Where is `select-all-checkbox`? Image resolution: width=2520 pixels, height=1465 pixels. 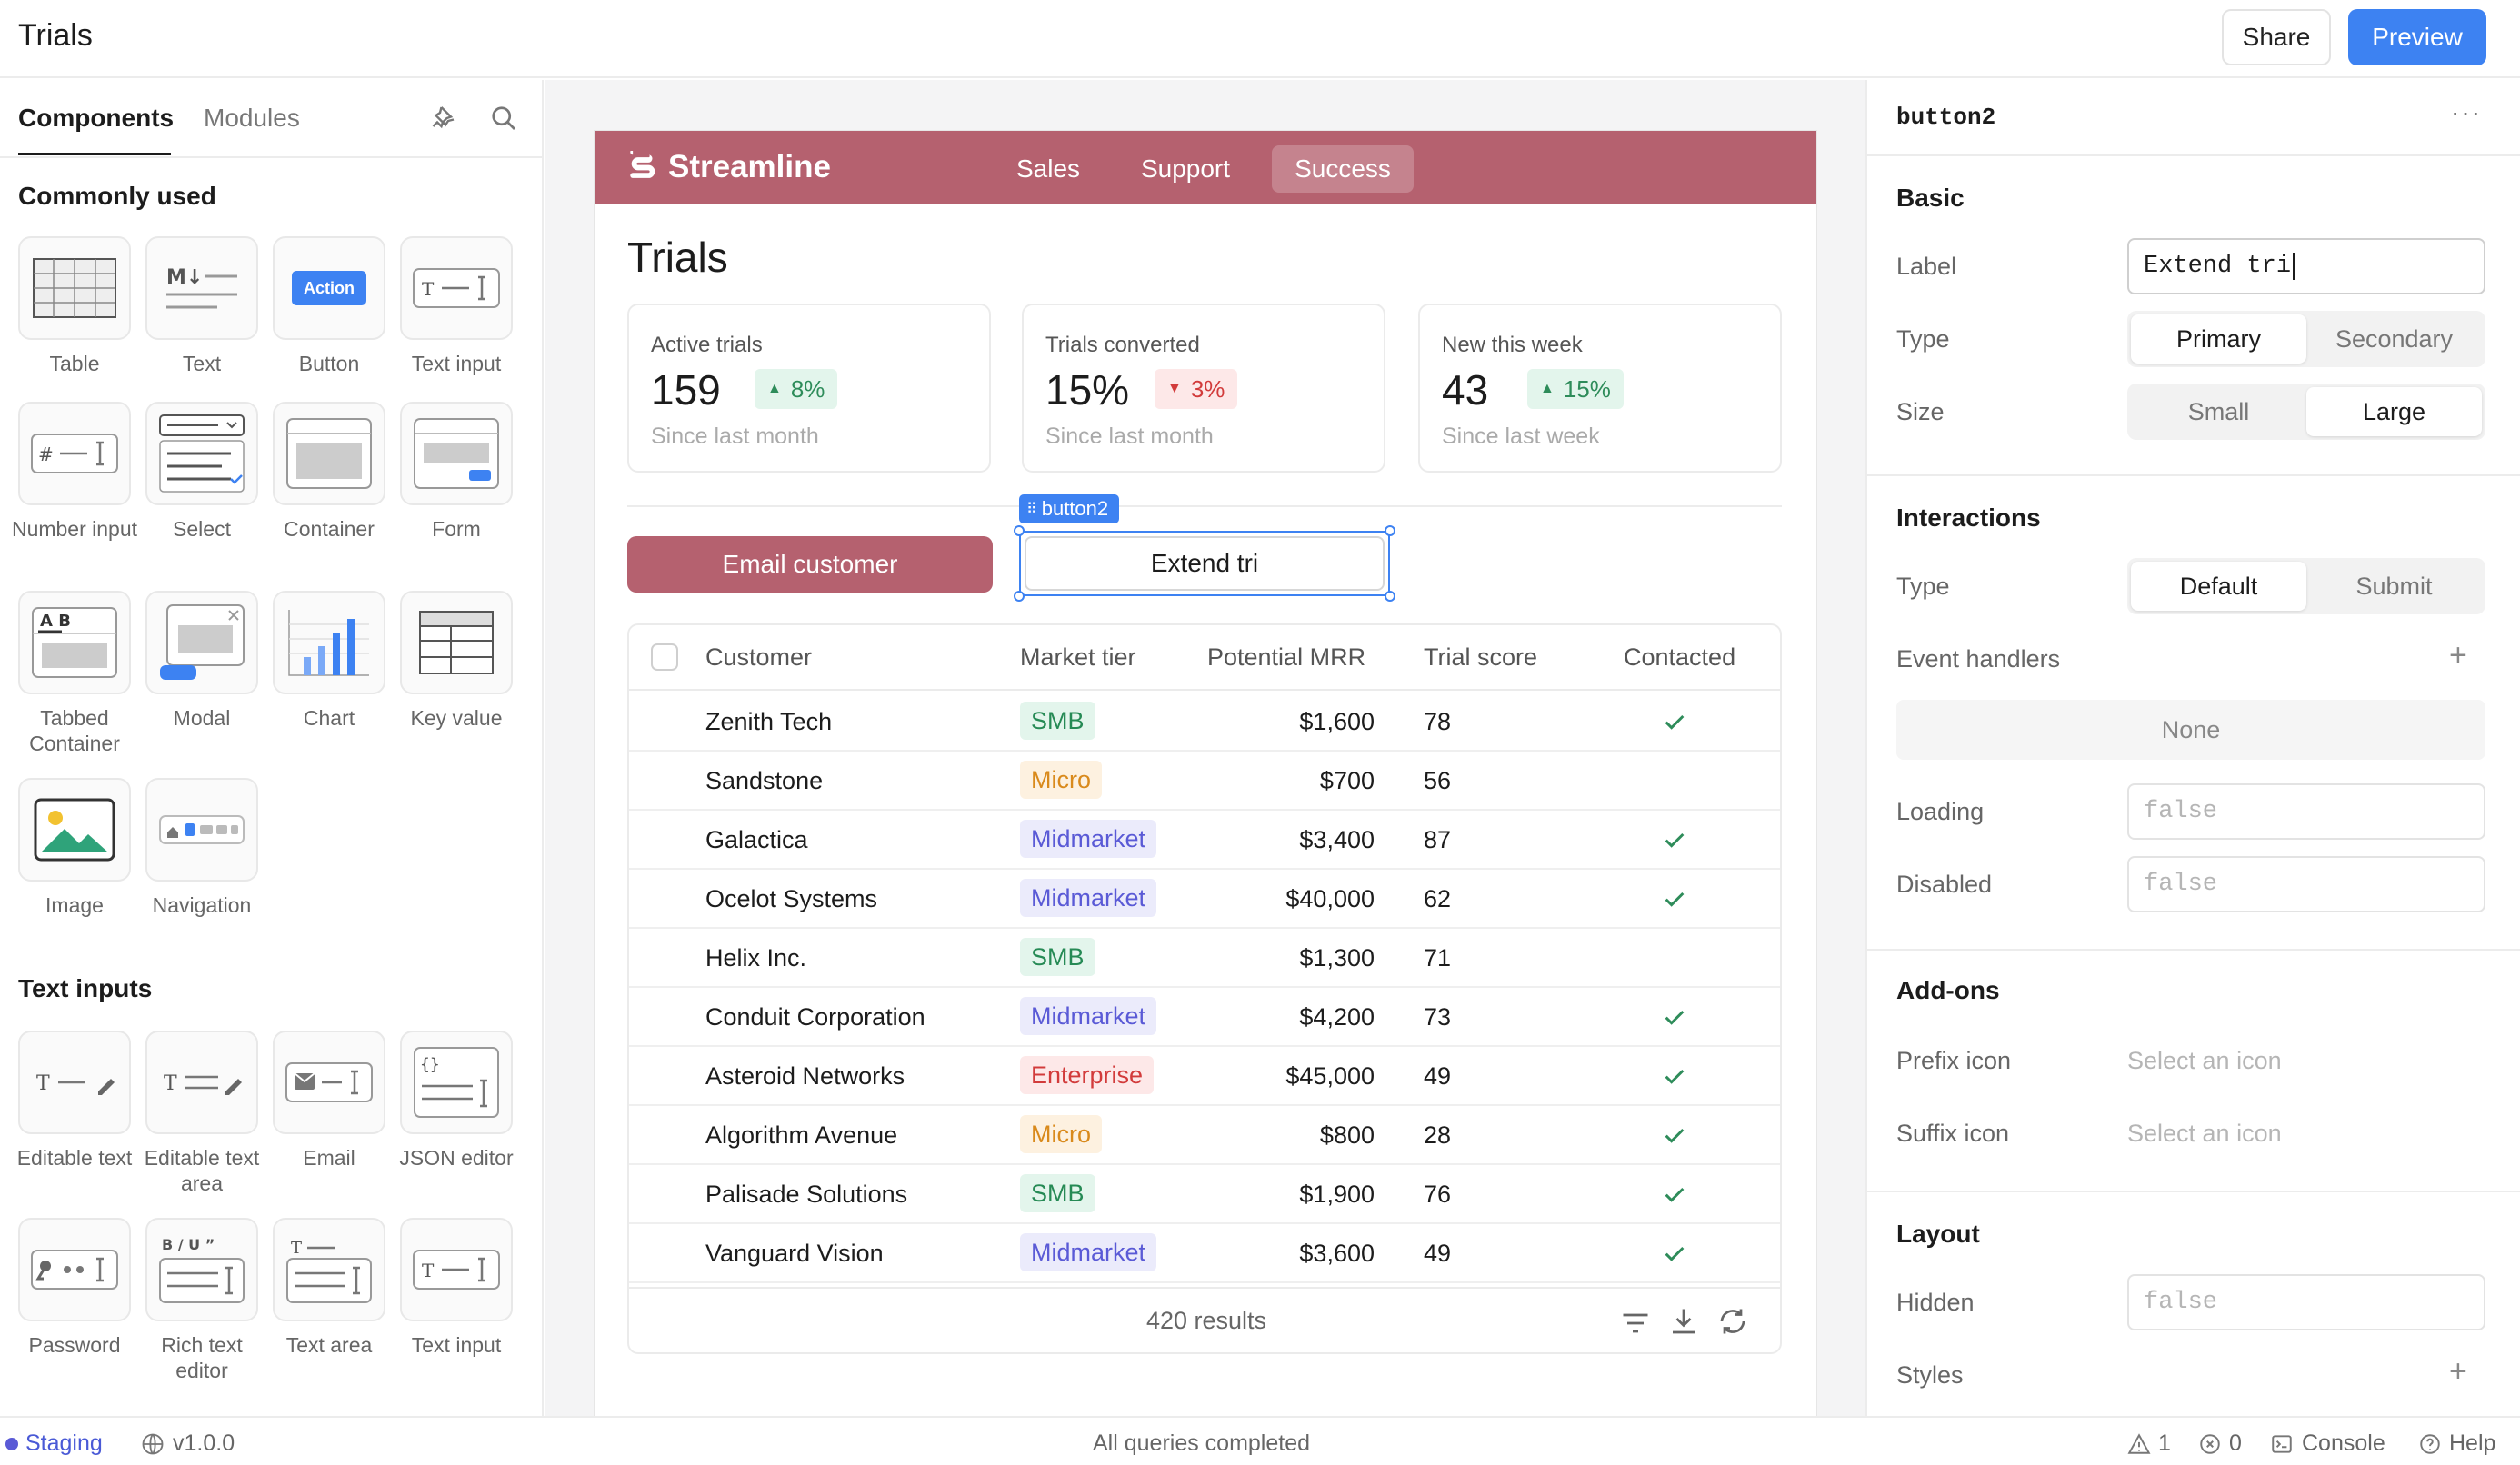
select-all-checkbox is located at coordinates (664, 657).